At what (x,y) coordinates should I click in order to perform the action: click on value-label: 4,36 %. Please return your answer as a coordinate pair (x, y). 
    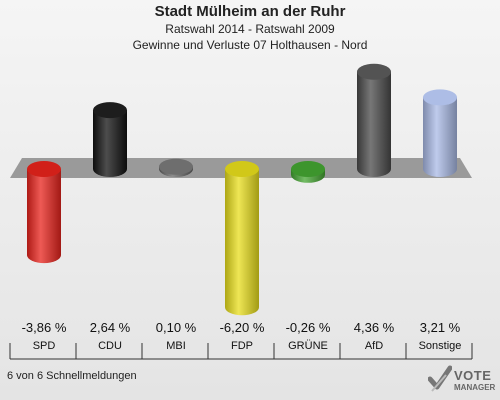
    Looking at the image, I should click on (374, 327).